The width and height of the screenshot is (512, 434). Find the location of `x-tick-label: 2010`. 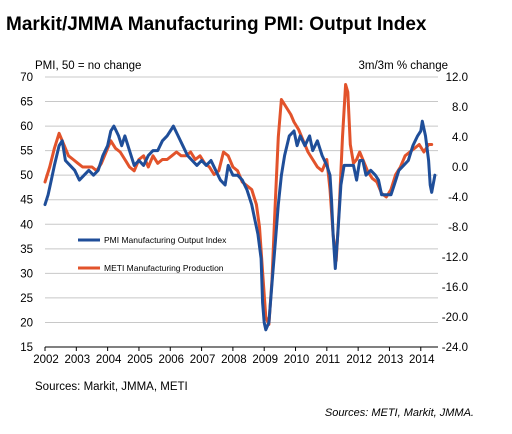

x-tick-label: 2010 is located at coordinates (297, 360).